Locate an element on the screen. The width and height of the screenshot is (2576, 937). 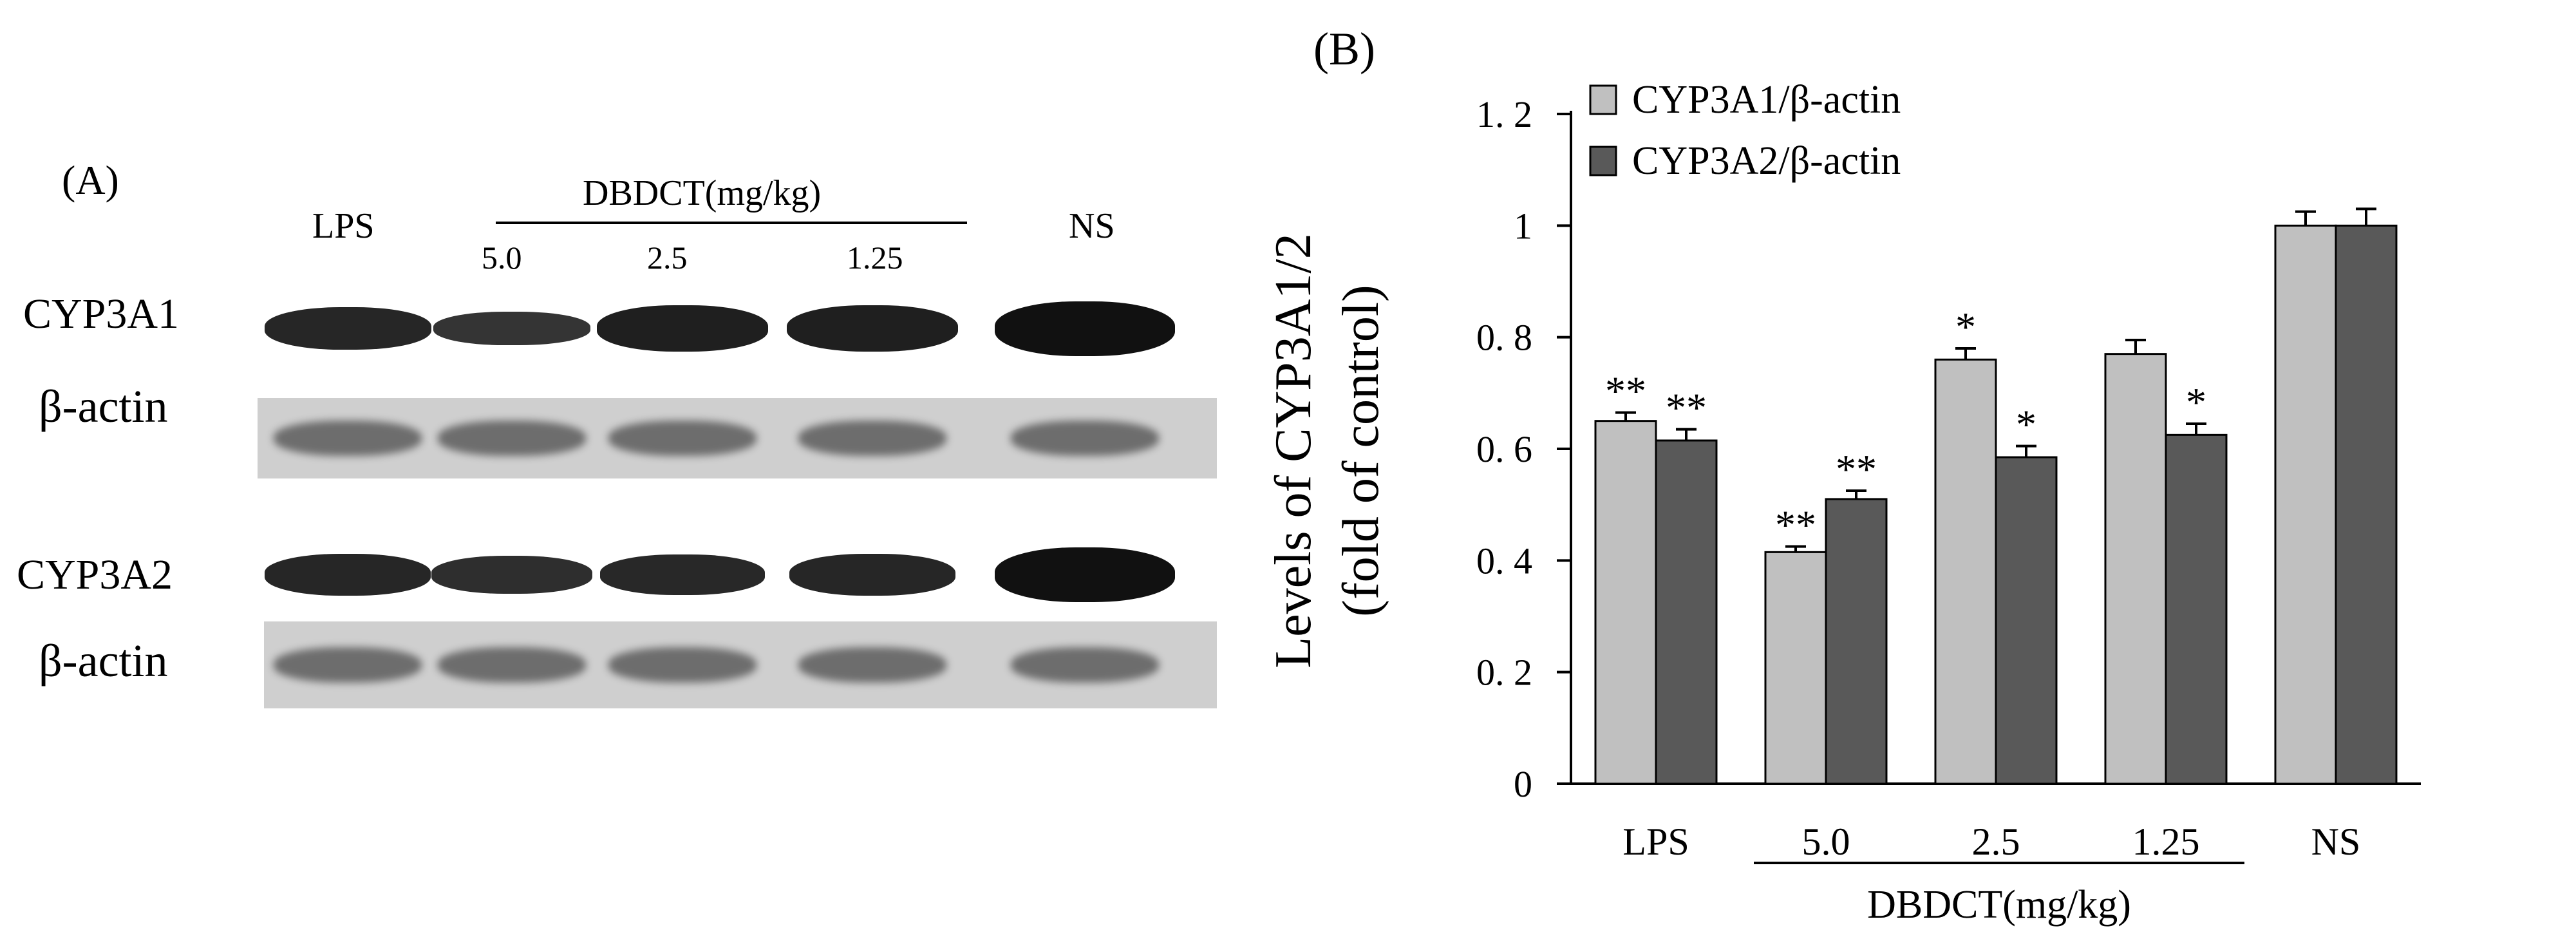
x-tick-label: 5.0 is located at coordinates (1826, 841).